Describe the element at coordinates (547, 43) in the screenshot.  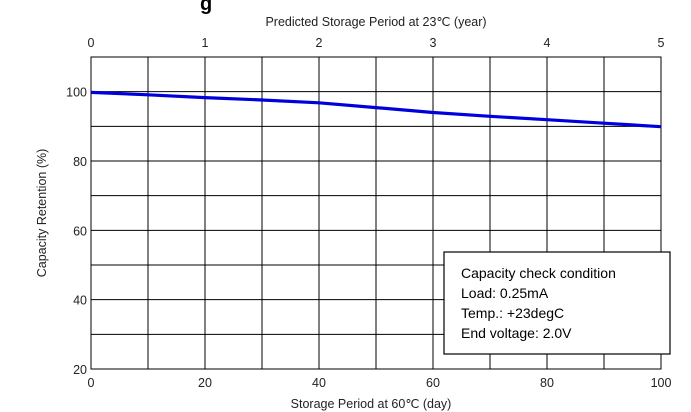
I see `top-tick-label: 4` at that location.